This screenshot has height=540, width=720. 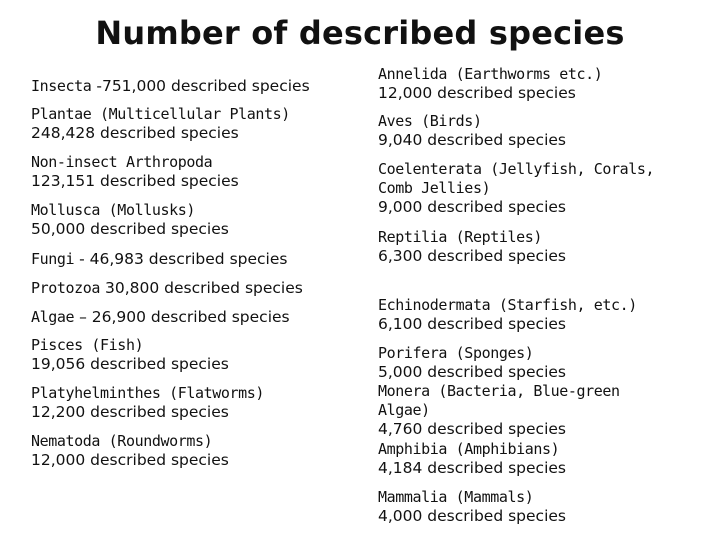 I want to click on species-count: 4,000 described species, so click(x=472, y=516).